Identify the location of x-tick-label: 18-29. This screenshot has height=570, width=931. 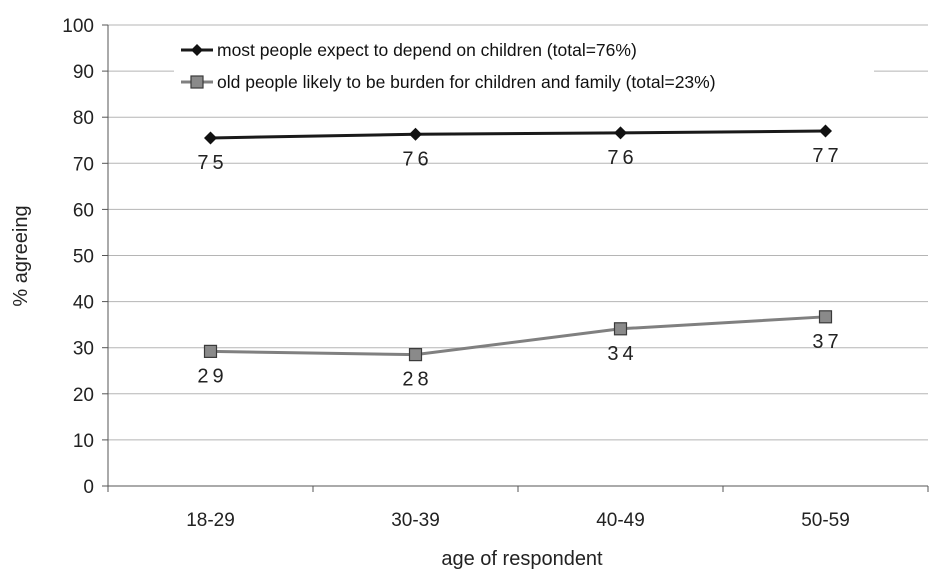
(210, 520).